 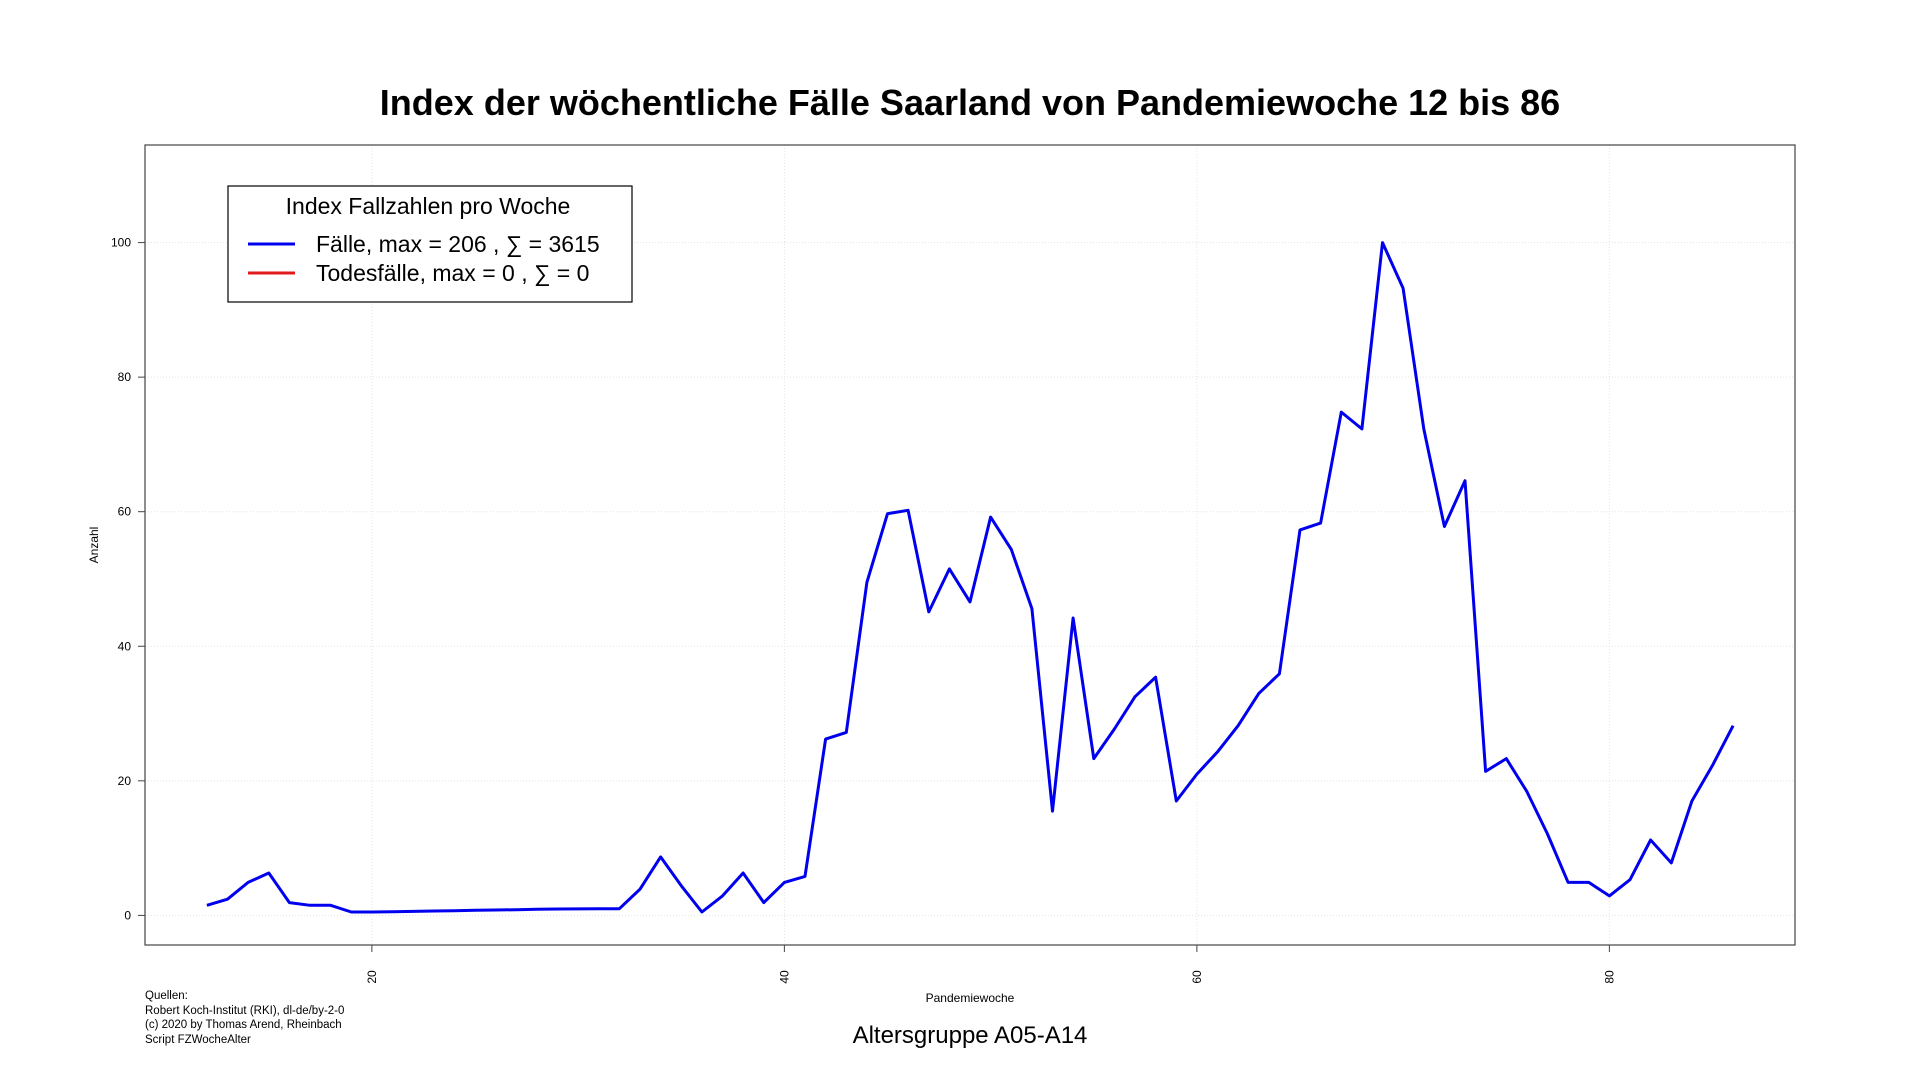 I want to click on x-tick-label: 80, so click(x=1609, y=977).